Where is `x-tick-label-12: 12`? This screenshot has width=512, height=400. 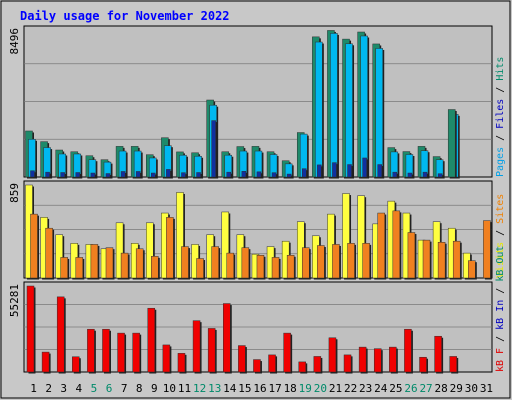
x-tick-label-12: 12 is located at coordinates (199, 388).